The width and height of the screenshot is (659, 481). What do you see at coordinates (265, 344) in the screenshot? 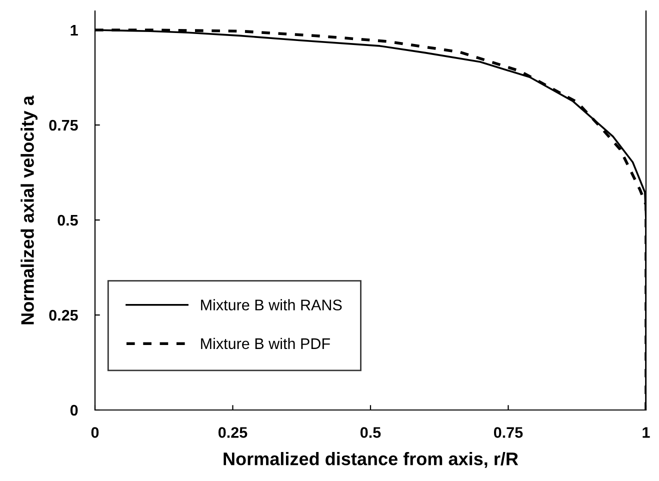
I see `legend-label: Mixture B with PDF` at bounding box center [265, 344].